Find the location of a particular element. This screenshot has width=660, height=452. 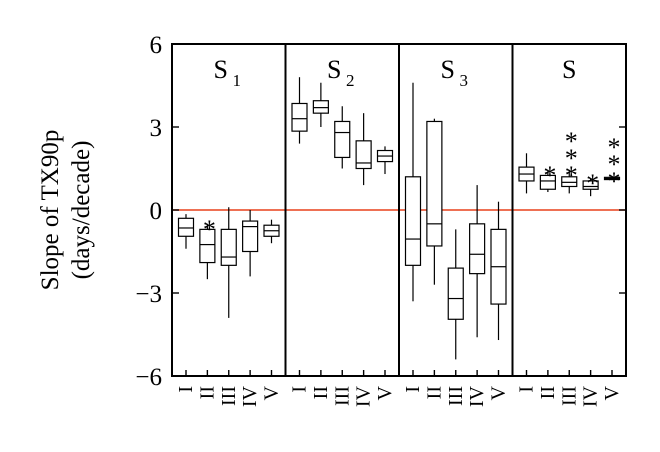

y-axis-label: Slope of TX90p is located at coordinates (50, 210).